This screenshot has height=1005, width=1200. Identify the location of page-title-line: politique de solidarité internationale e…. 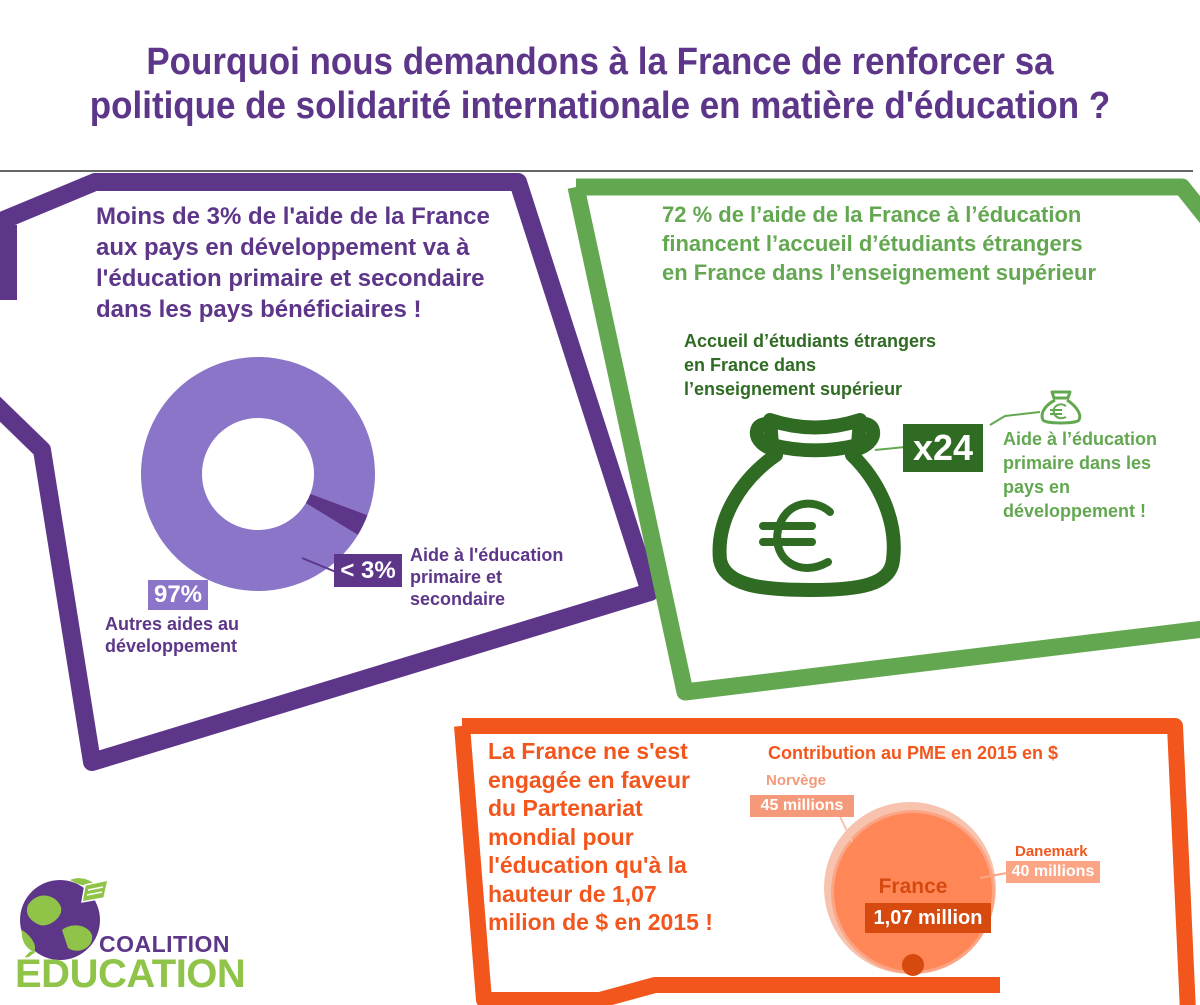
(600, 106).